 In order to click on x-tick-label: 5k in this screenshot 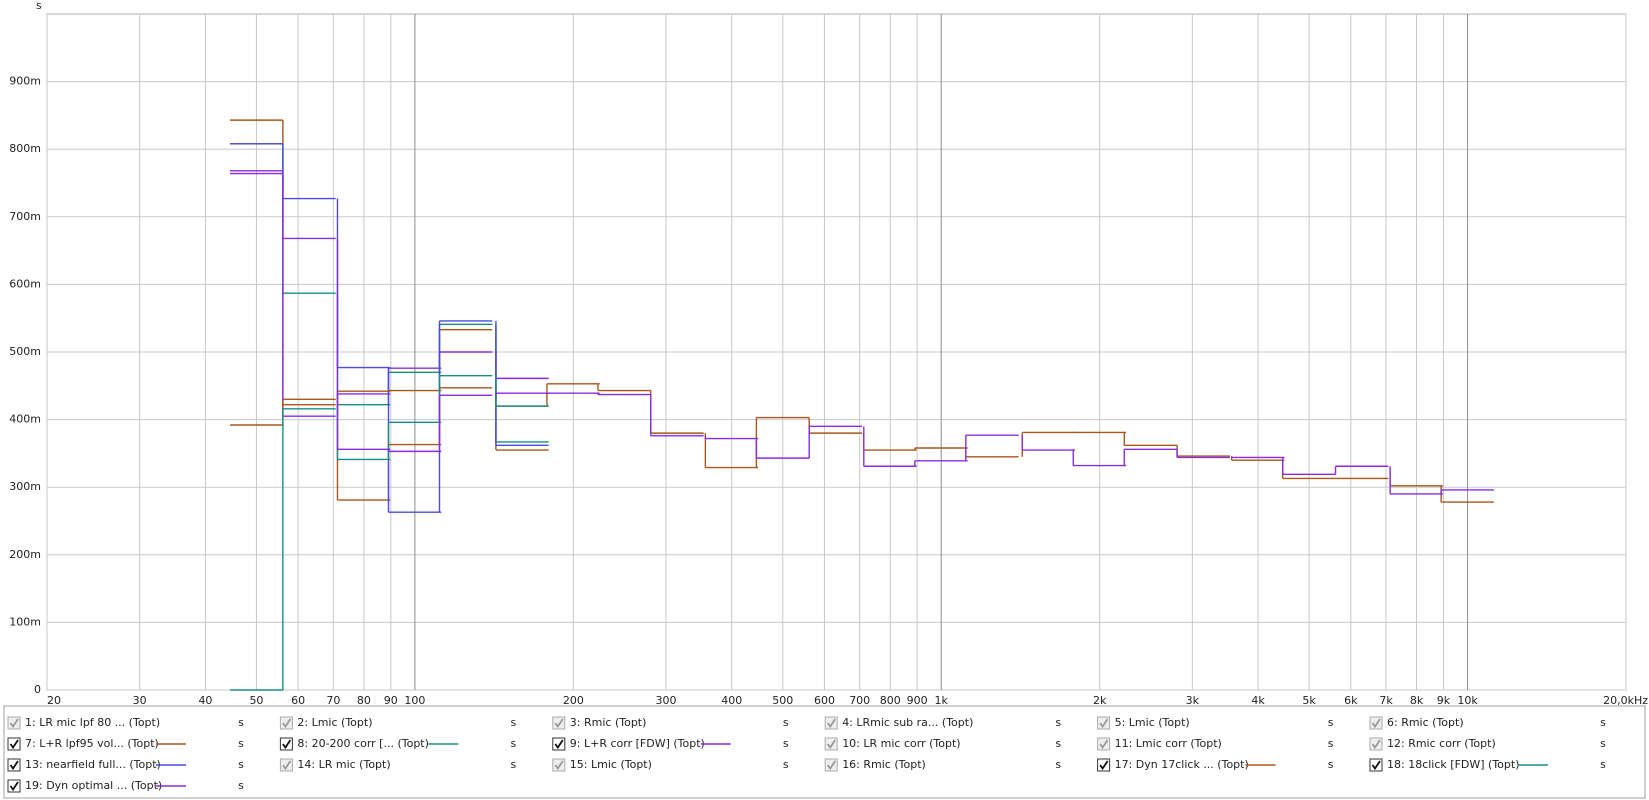, I will do `click(1309, 700)`.